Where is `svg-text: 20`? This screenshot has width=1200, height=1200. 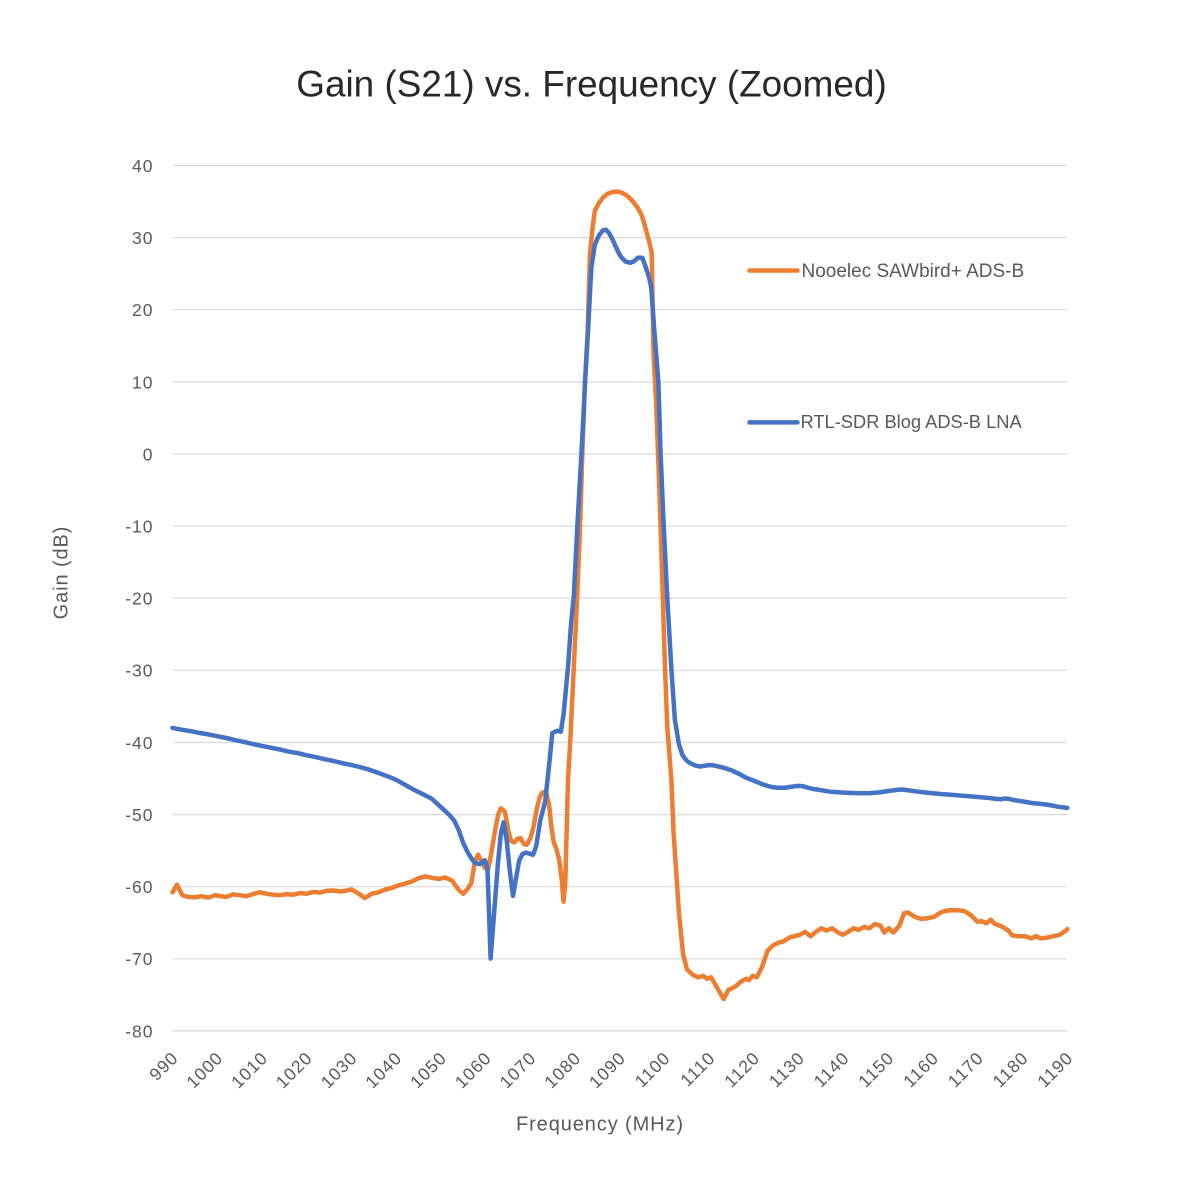
svg-text: 20 is located at coordinates (142, 310).